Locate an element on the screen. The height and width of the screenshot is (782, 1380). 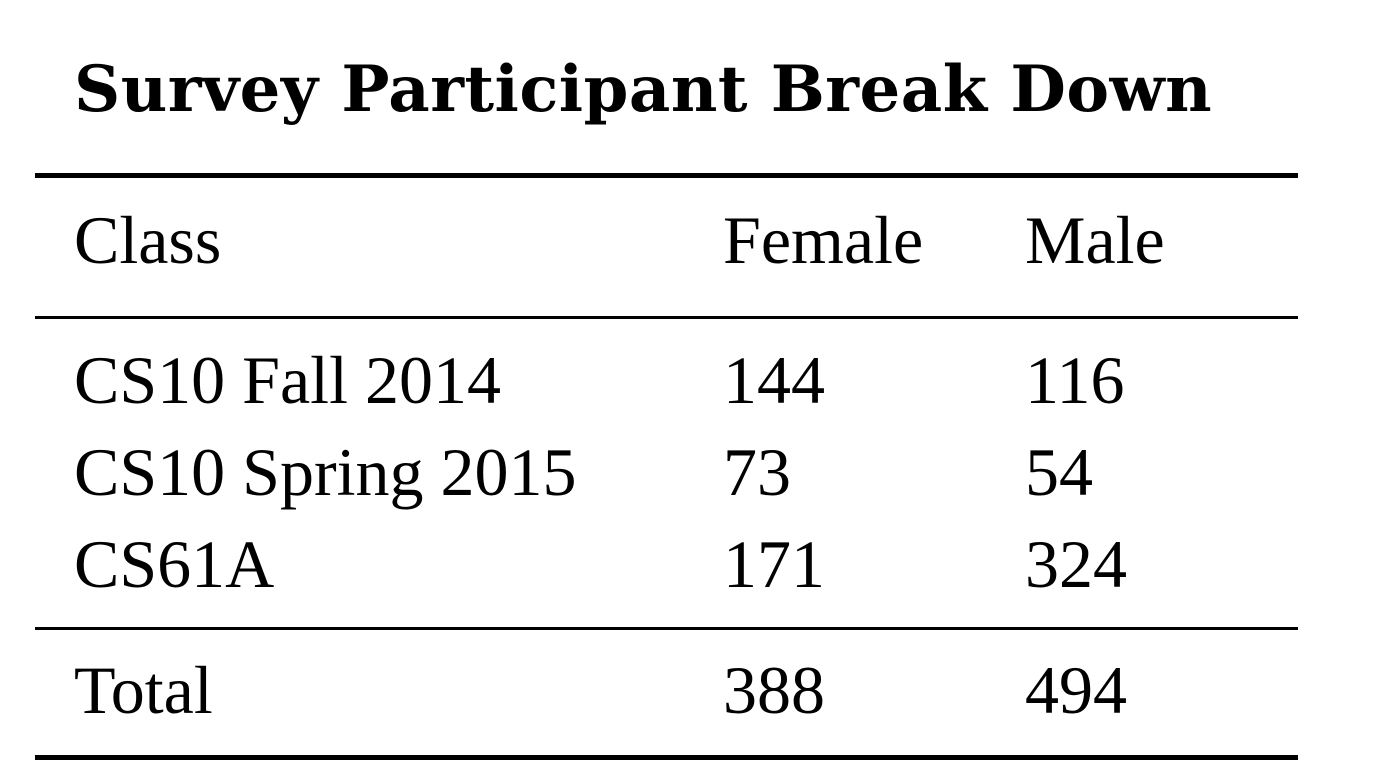
header-class: Class is located at coordinates (148, 240).